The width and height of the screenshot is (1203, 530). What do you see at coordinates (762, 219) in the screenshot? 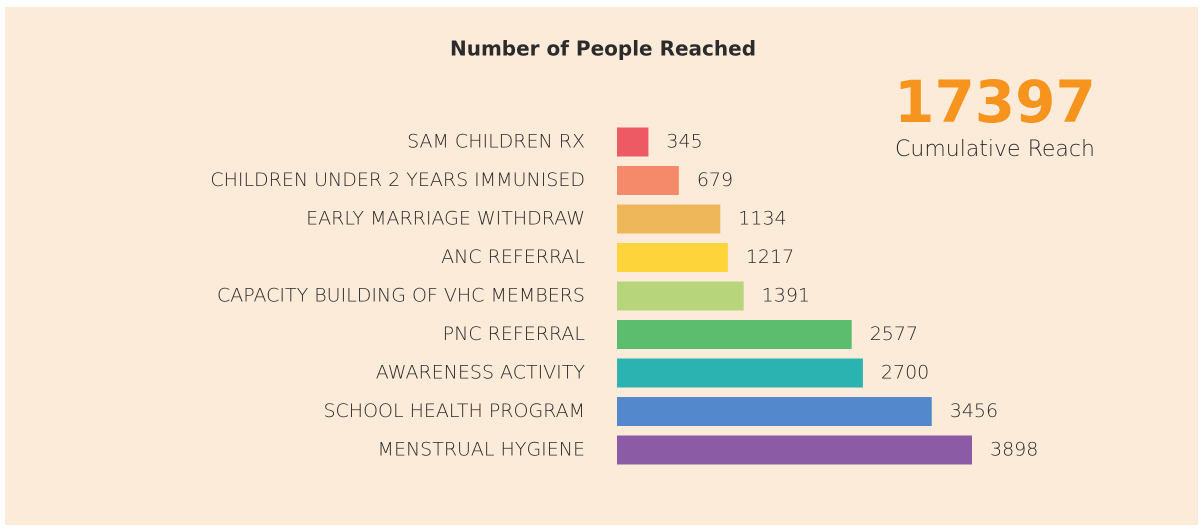
I see `value-label: 1134` at bounding box center [762, 219].